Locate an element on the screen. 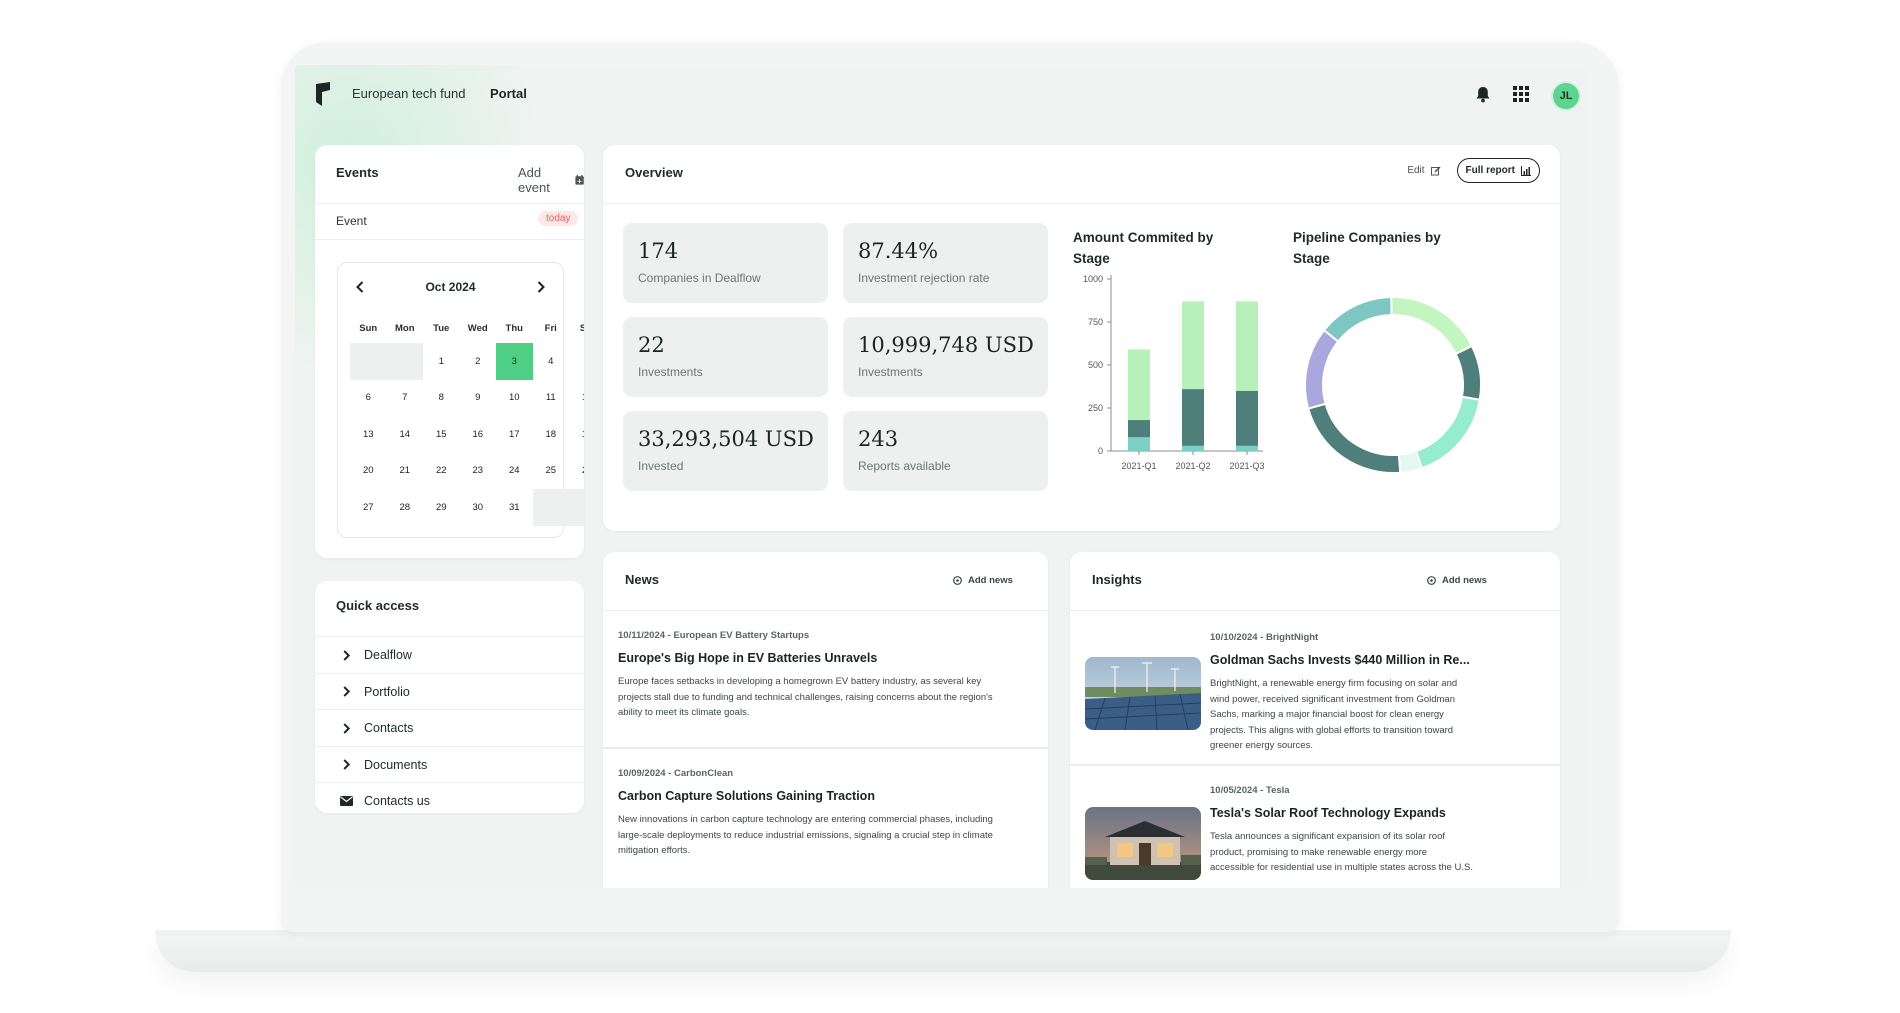  calendar-day: 9 is located at coordinates (478, 398).